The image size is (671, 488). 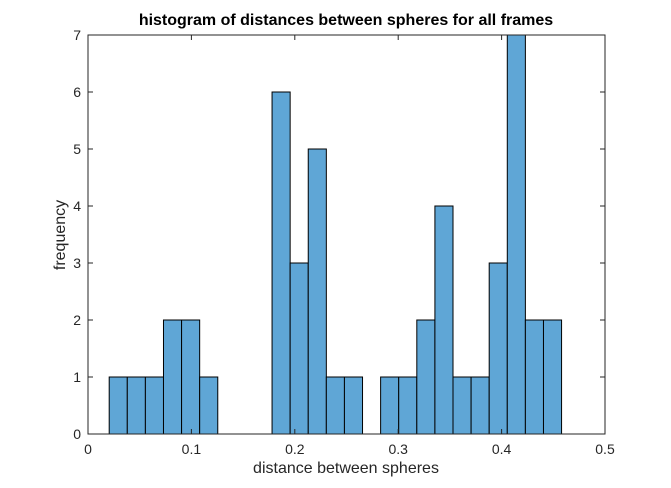 What do you see at coordinates (192, 449) in the screenshot?
I see `x-tick-label: 0.1` at bounding box center [192, 449].